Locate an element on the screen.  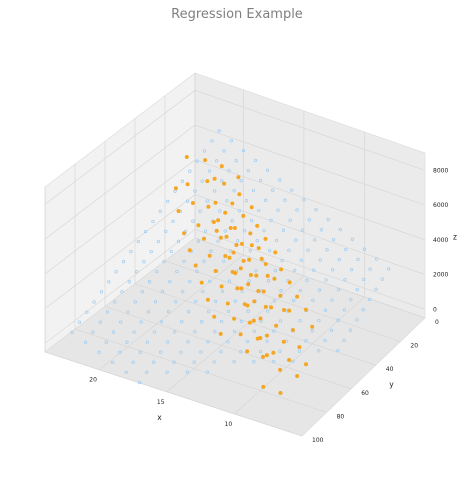
y-tick-label: 20 is located at coordinates (414, 346).